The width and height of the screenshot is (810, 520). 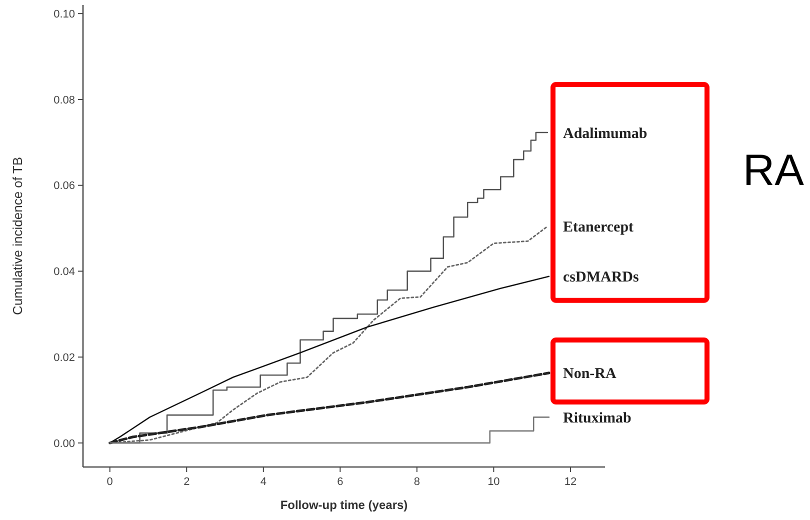 What do you see at coordinates (329, 408) in the screenshot?
I see `line-series` at bounding box center [329, 408].